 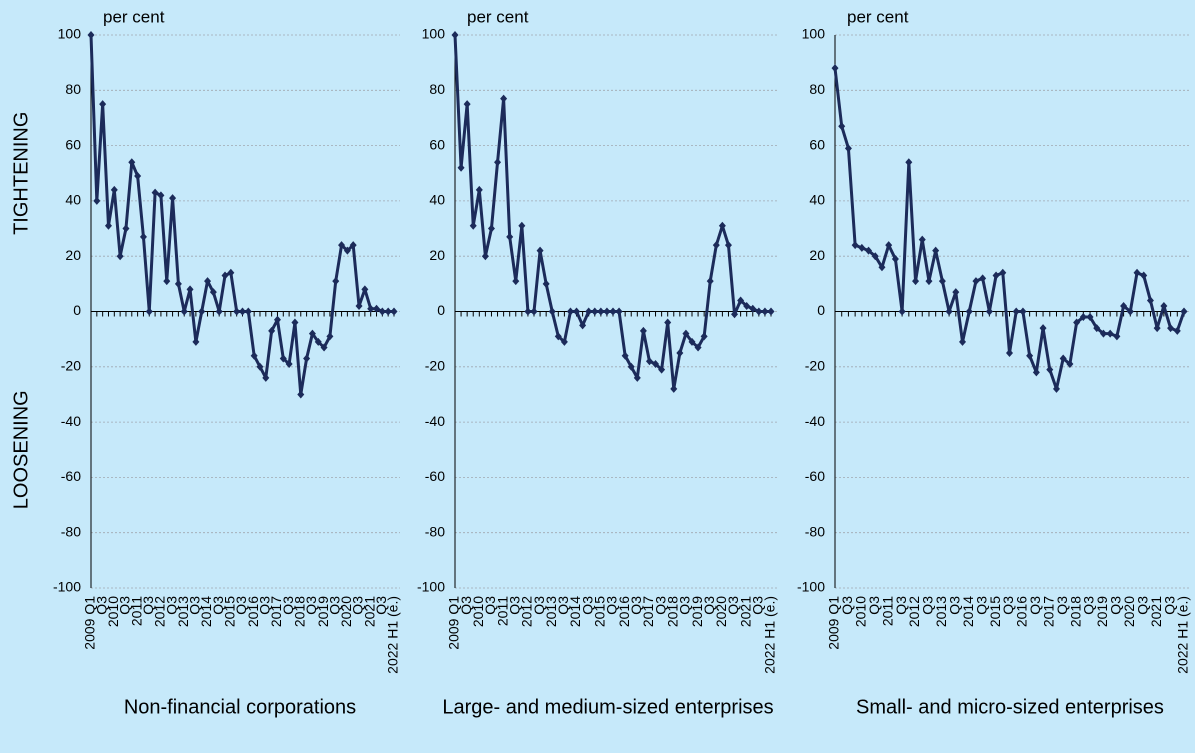 I want to click on x-tick-label: 2011, so click(x=502, y=611).